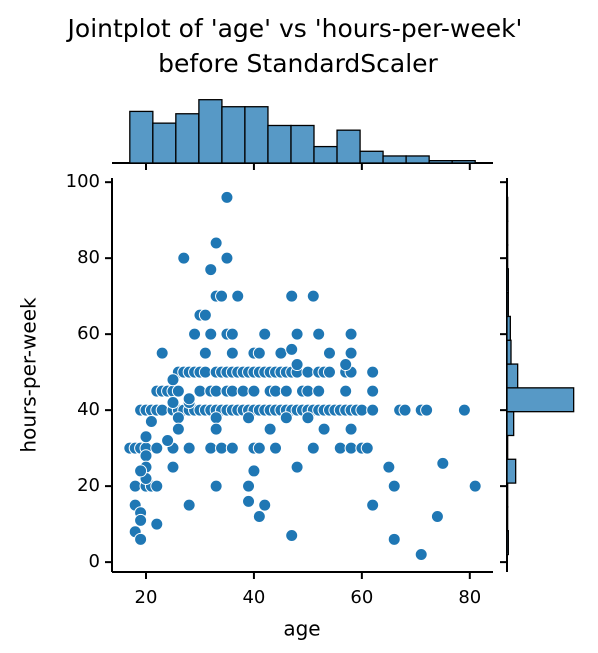 Image resolution: width=598 pixels, height=653 pixels. What do you see at coordinates (469, 597) in the screenshot?
I see `x-tick-label: 80` at bounding box center [469, 597].